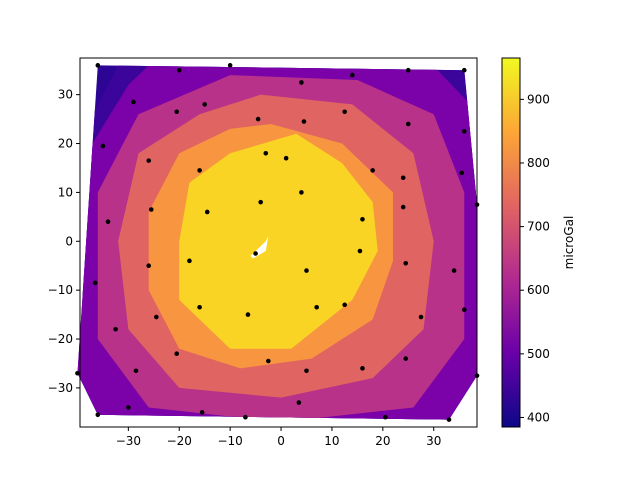 The image size is (640, 480). I want to click on colorbar-tick-label: 800, so click(538, 163).